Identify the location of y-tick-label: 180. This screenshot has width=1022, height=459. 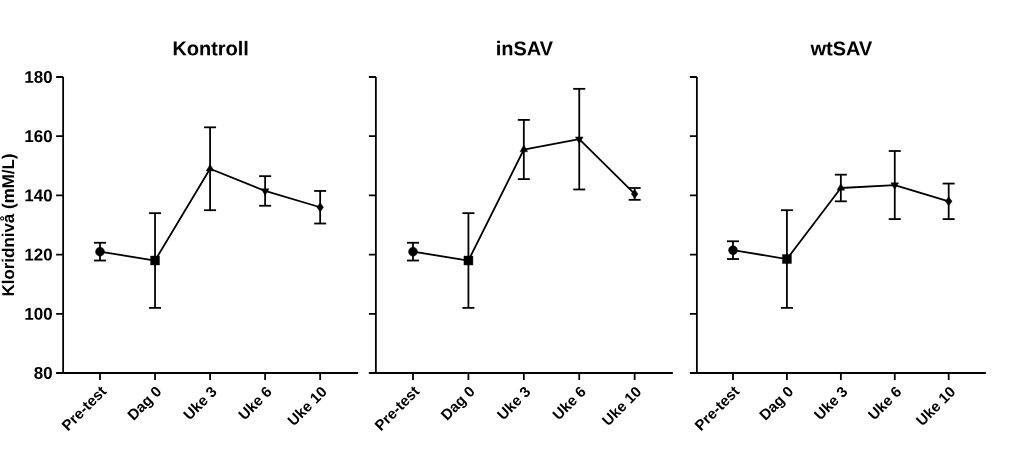
(38, 77).